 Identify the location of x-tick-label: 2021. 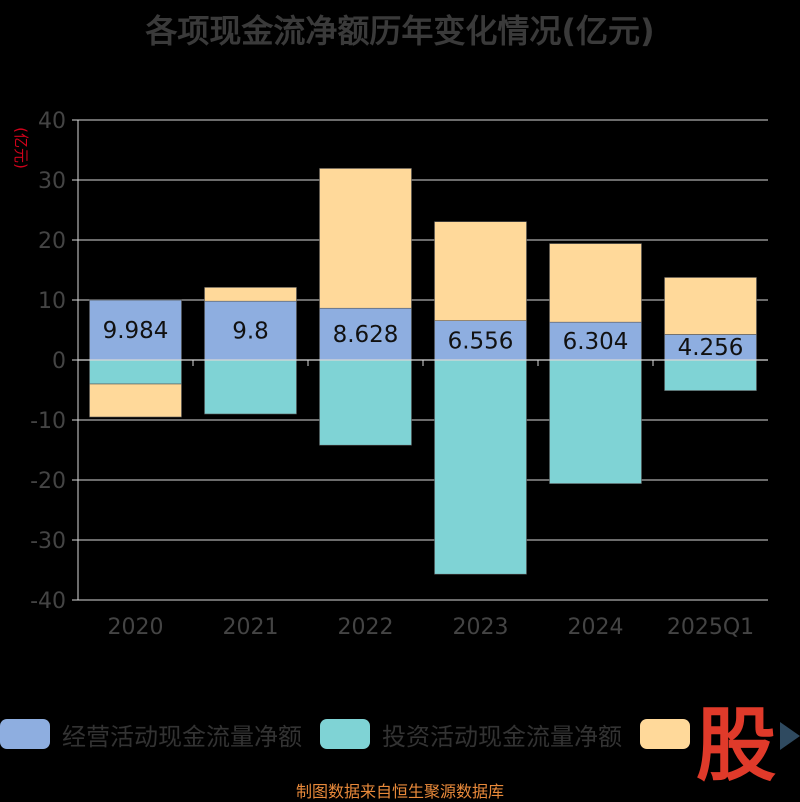
(251, 627).